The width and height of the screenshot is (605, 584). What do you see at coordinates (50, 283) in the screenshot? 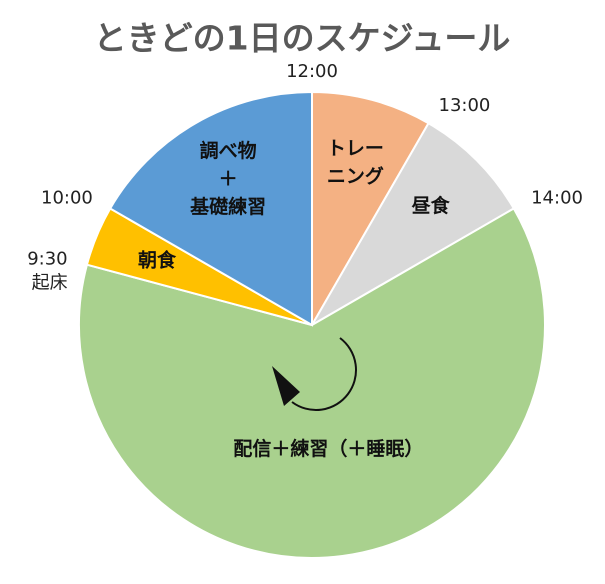
I see `annotation: 起床` at bounding box center [50, 283].